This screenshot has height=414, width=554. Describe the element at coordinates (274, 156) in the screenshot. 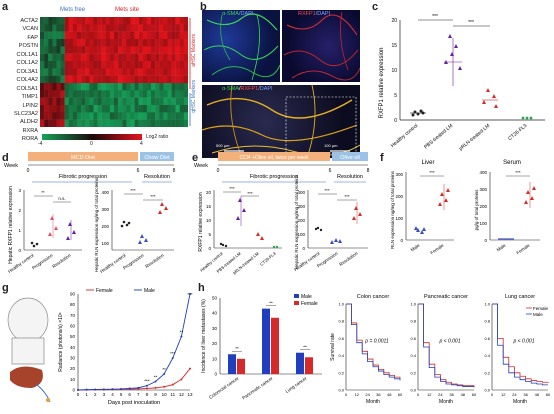

I see `ccl4-bar` at that location.